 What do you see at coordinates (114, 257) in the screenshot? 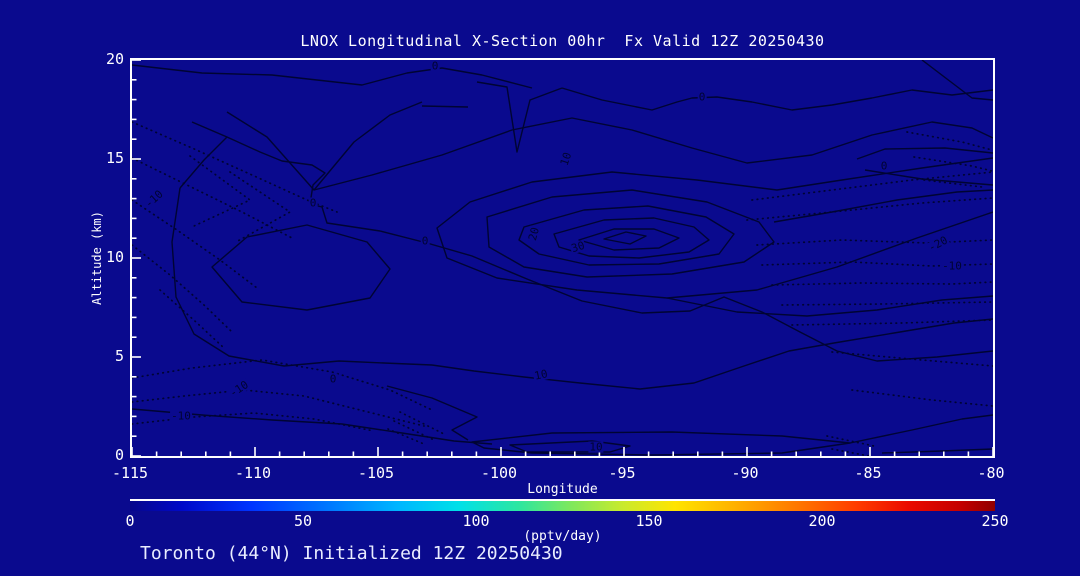
I see `y-tick-label: 10` at bounding box center [114, 257].